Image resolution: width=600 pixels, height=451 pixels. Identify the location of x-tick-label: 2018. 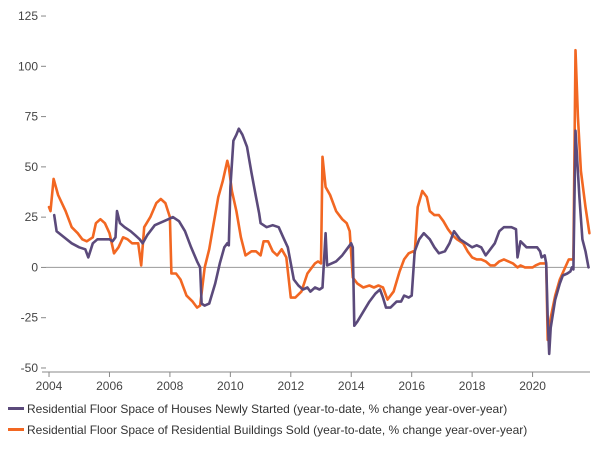
(472, 386).